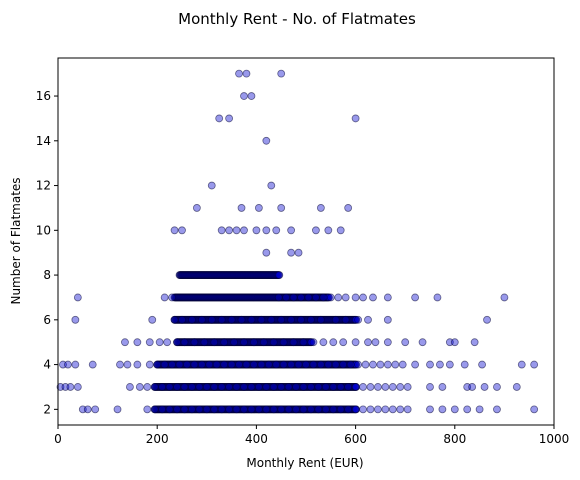 This screenshot has width=580, height=480. Describe the element at coordinates (43, 186) in the screenshot. I see `y-tick-label: 12` at that location.